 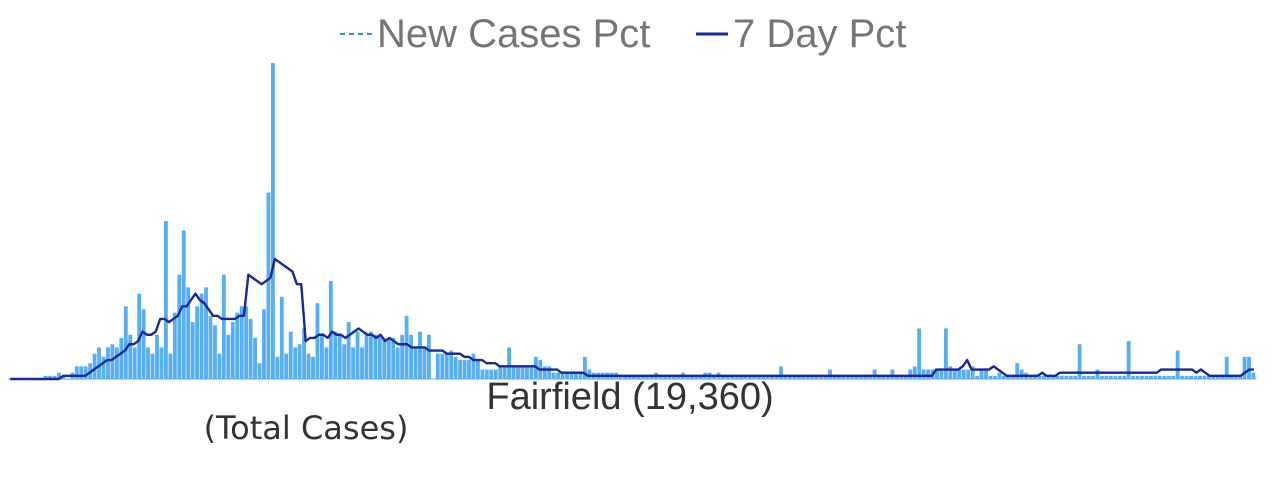 What do you see at coordinates (623, 34) in the screenshot?
I see `chart-legend: New Cases Pct 7 Day Pct` at bounding box center [623, 34].